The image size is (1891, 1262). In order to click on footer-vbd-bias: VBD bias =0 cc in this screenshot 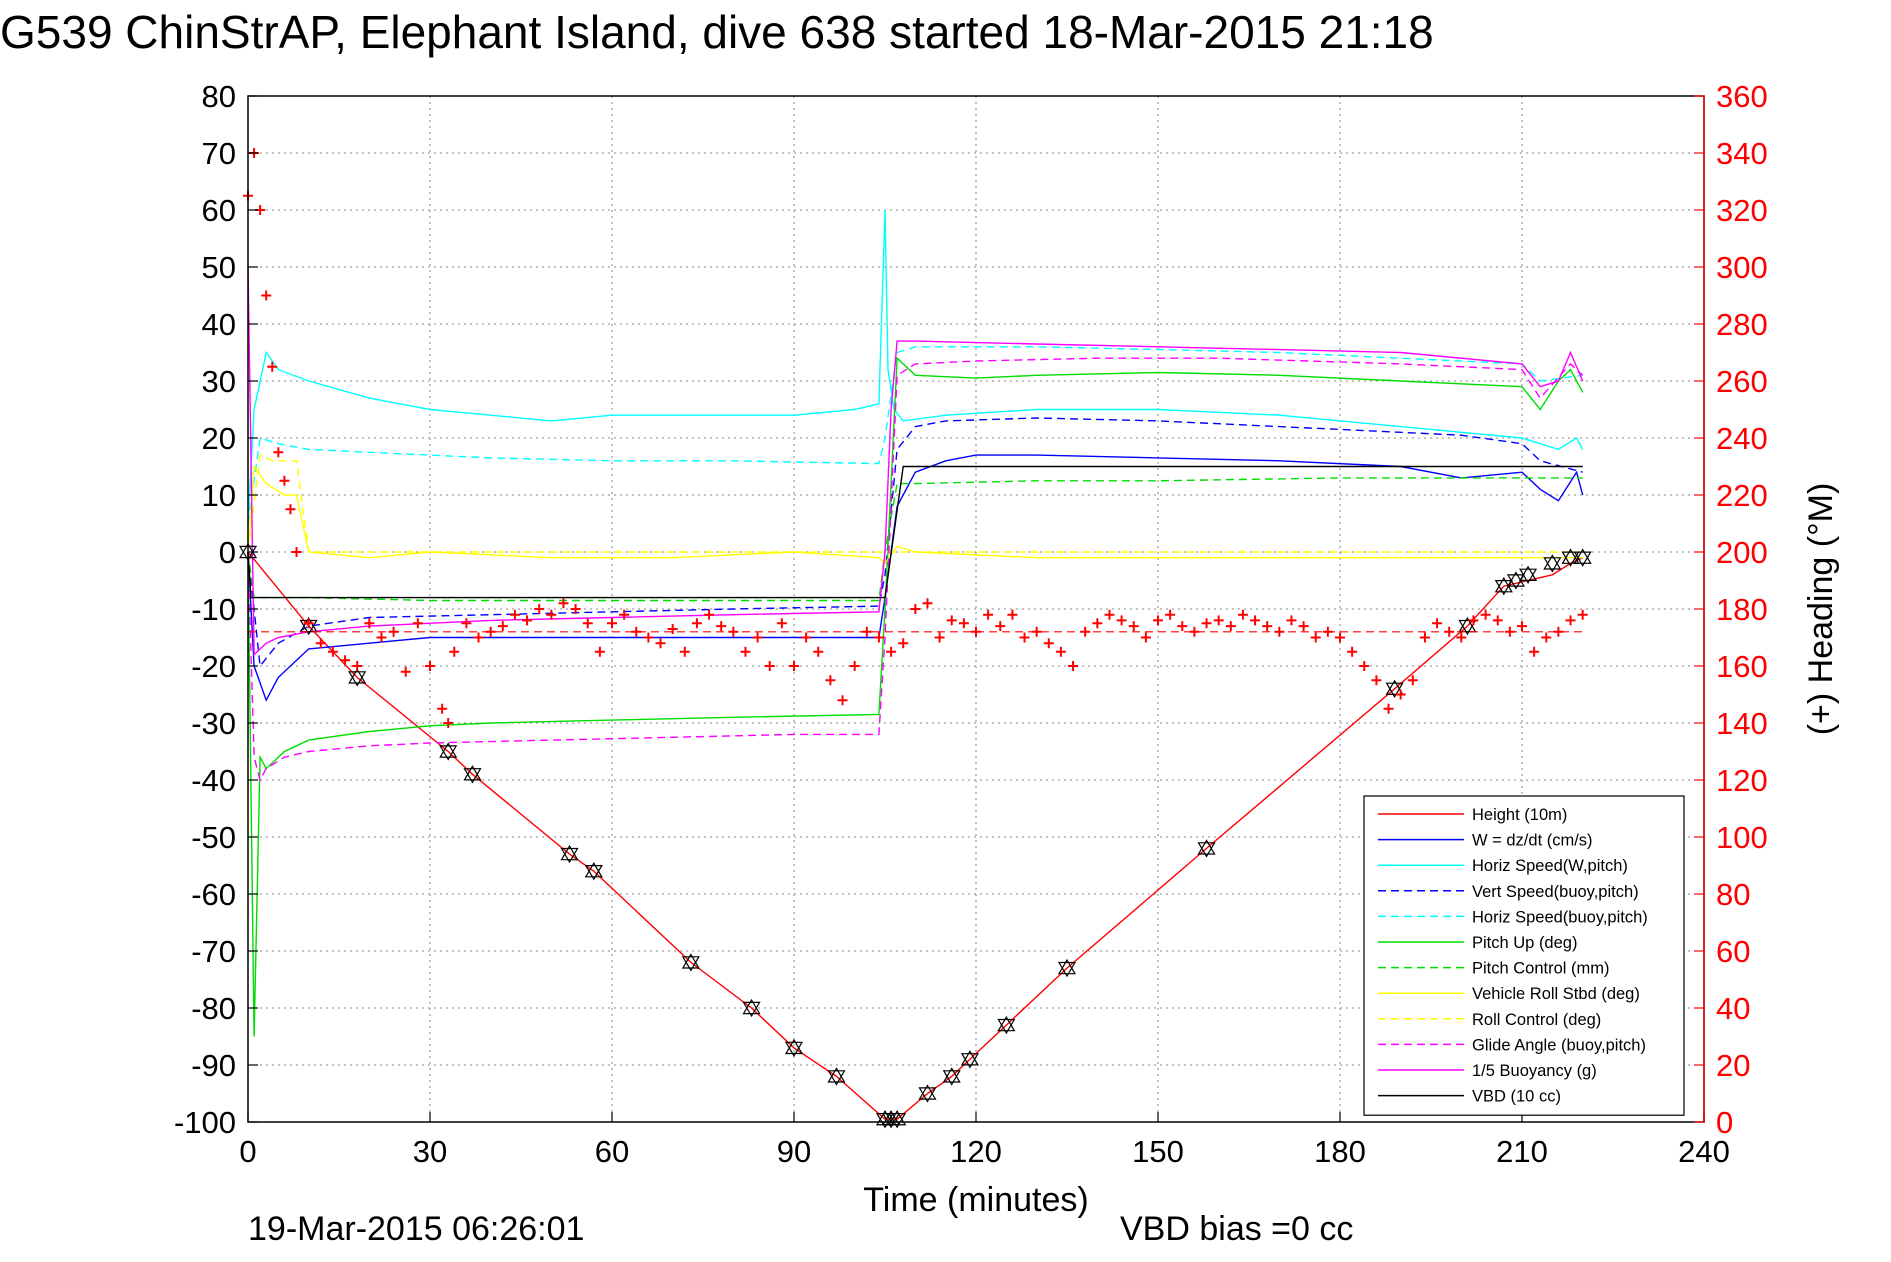, I will do `click(1236, 1229)`.